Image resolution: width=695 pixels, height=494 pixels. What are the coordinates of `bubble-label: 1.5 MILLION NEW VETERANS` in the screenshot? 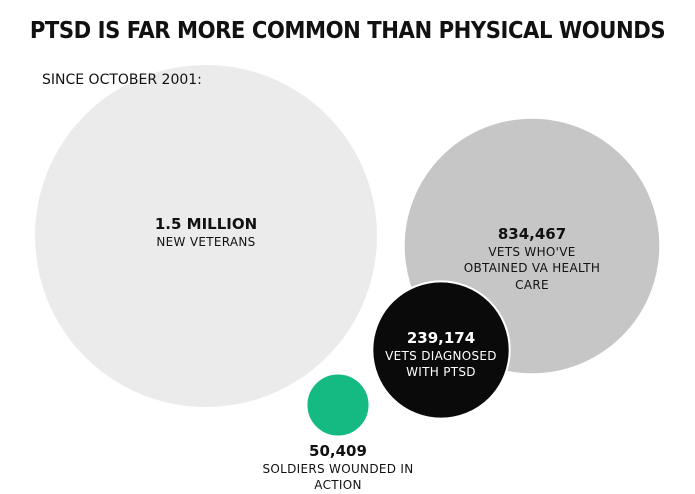 It's located at (206, 232).